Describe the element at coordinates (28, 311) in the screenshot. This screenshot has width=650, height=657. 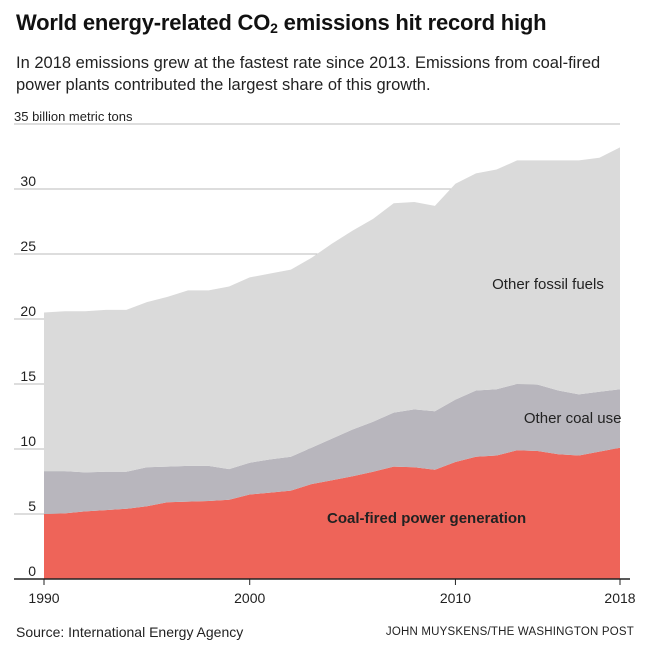
I see `y-tick-label: 20` at that location.